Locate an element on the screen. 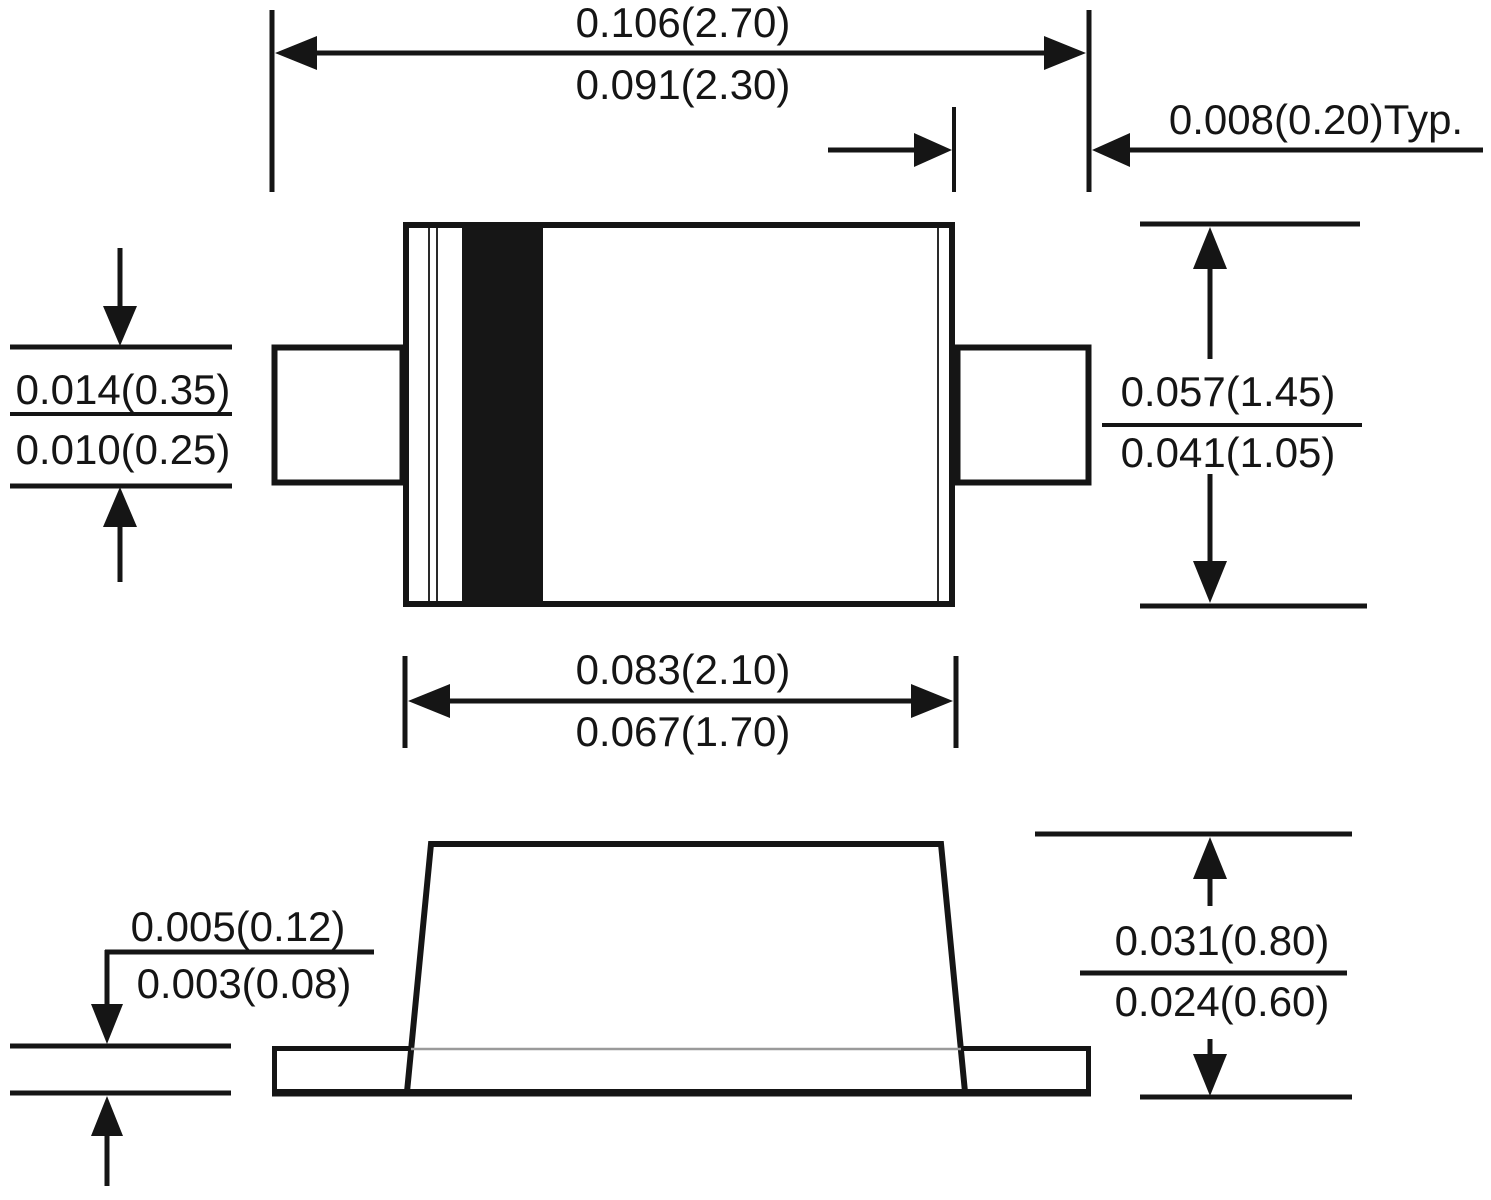 Image resolution: width=1491 pixels, height=1200 pixels. dim-body-height-min: 0.041(1.05) is located at coordinates (1228, 452).